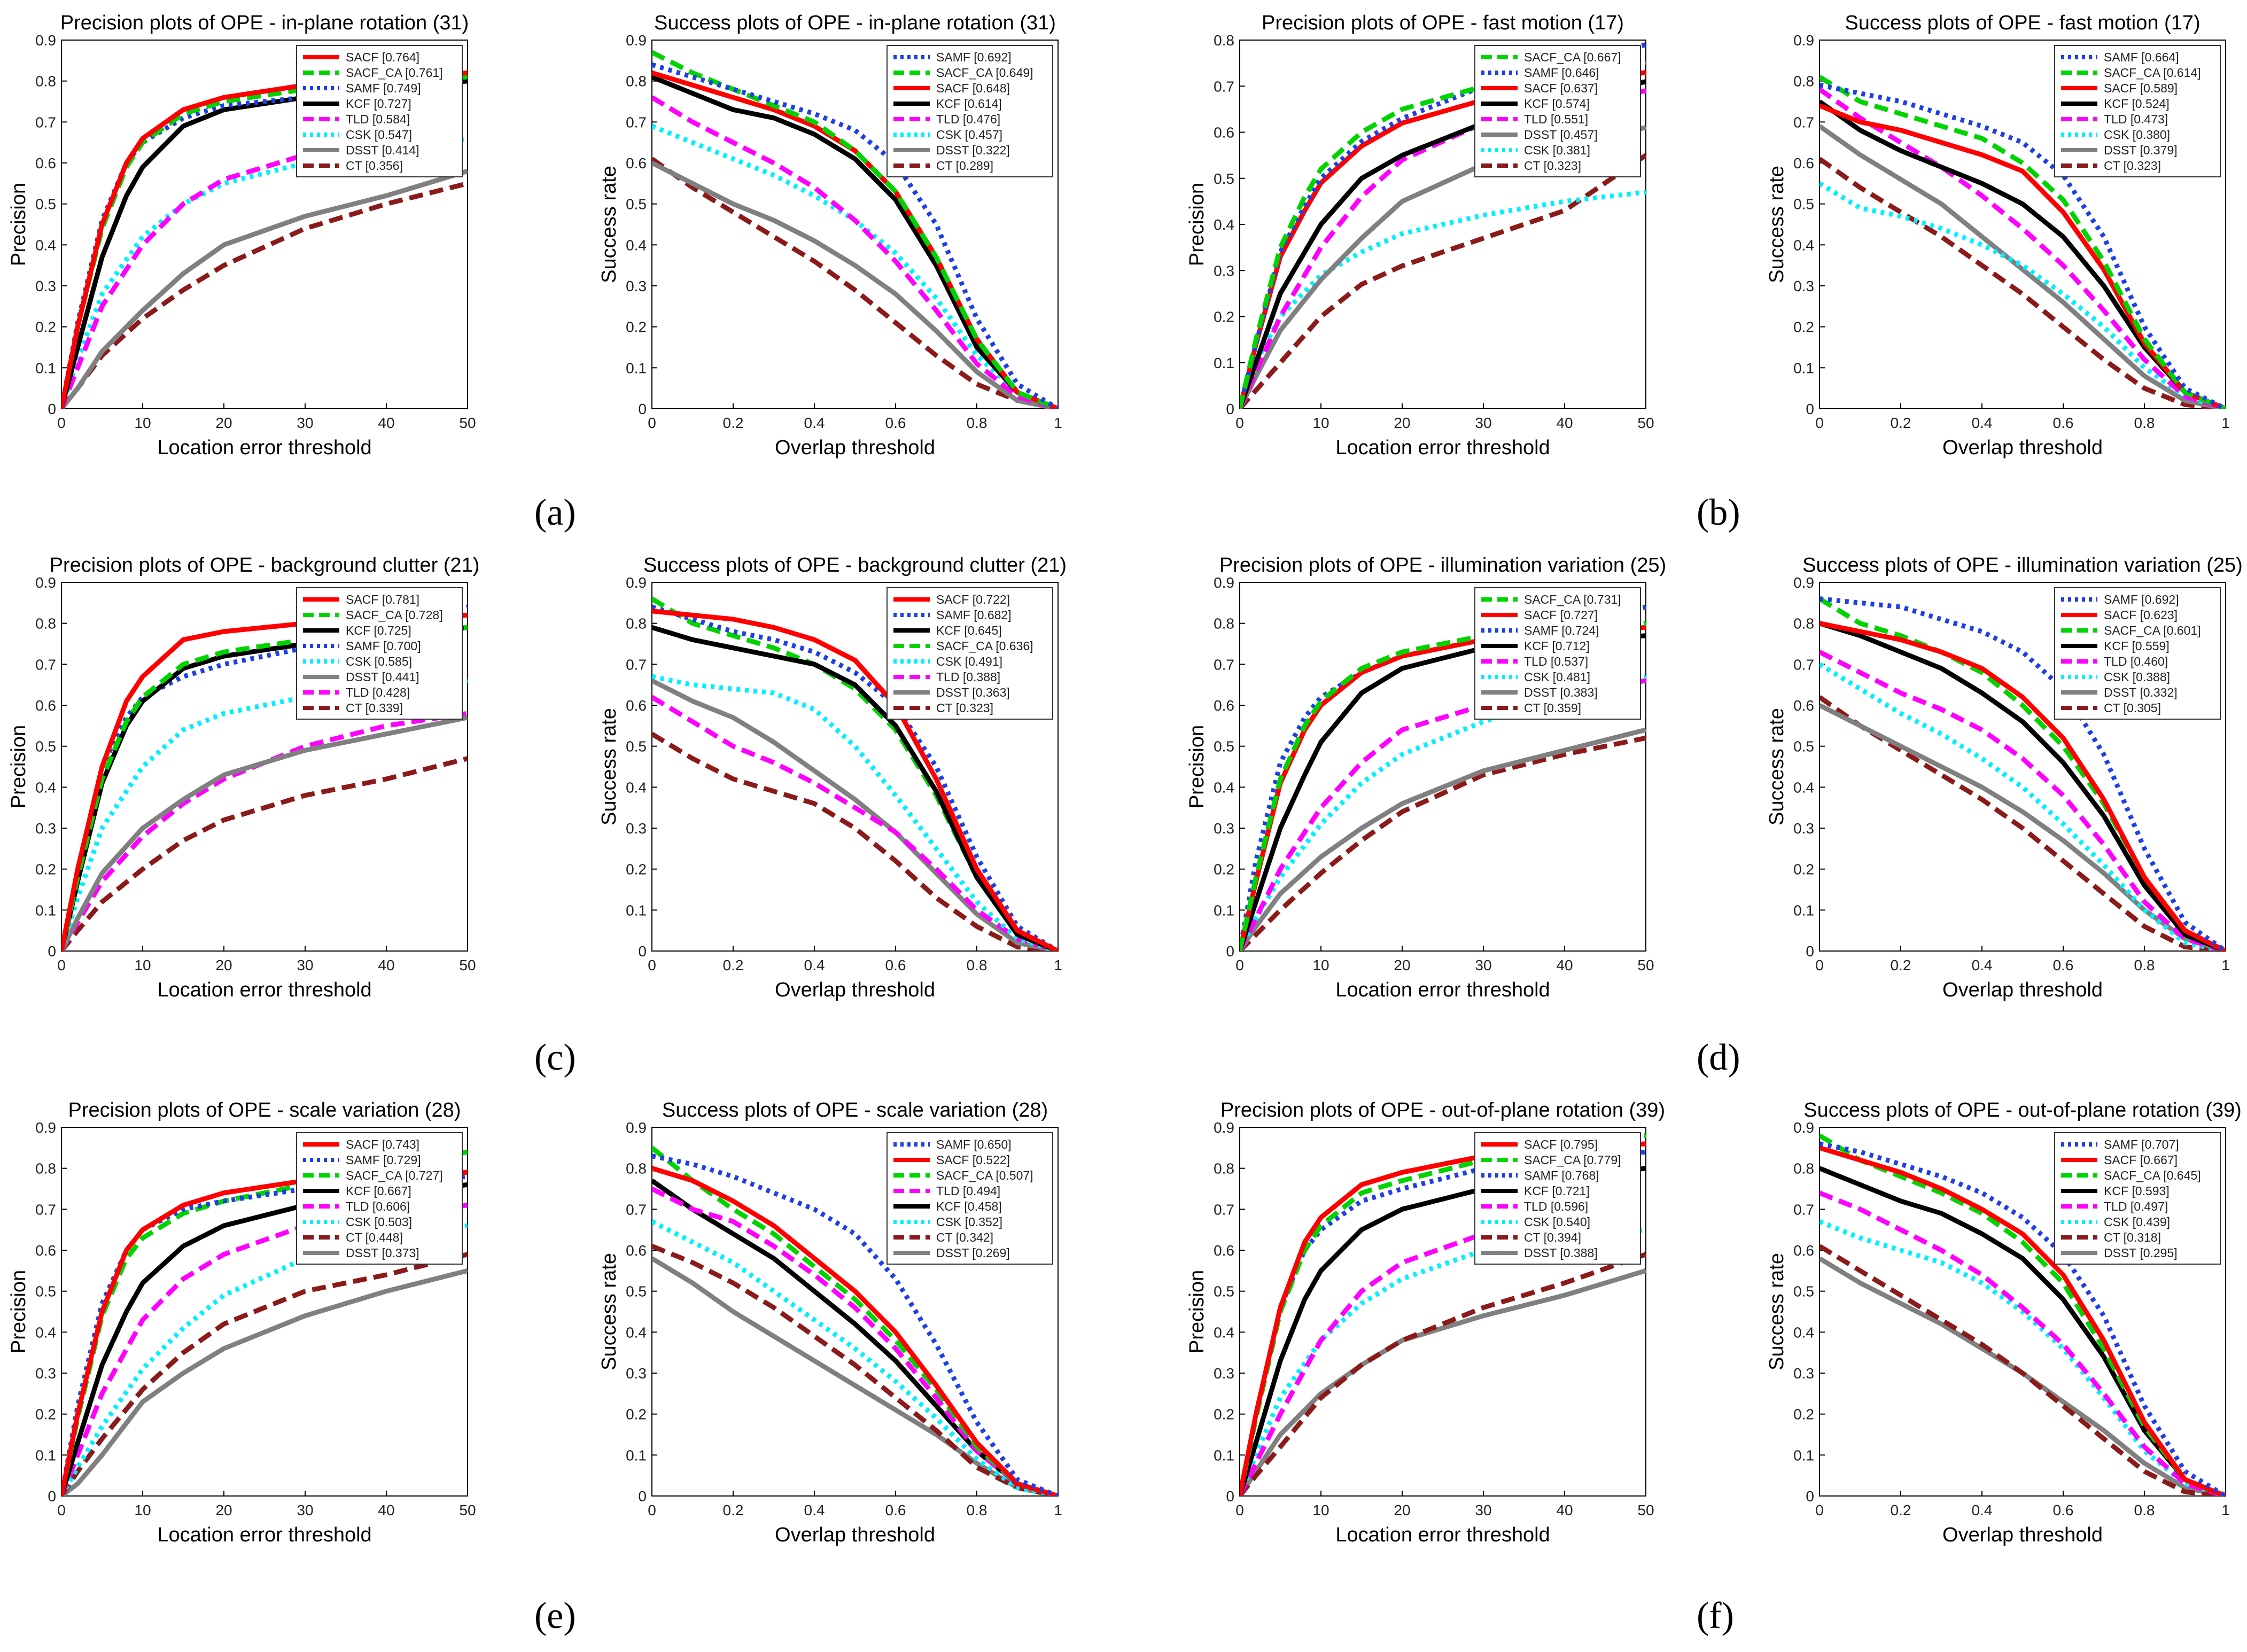 The height and width of the screenshot is (1652, 2247). Describe the element at coordinates (264, 833) in the screenshot. I see `series-line-dsst` at that location.